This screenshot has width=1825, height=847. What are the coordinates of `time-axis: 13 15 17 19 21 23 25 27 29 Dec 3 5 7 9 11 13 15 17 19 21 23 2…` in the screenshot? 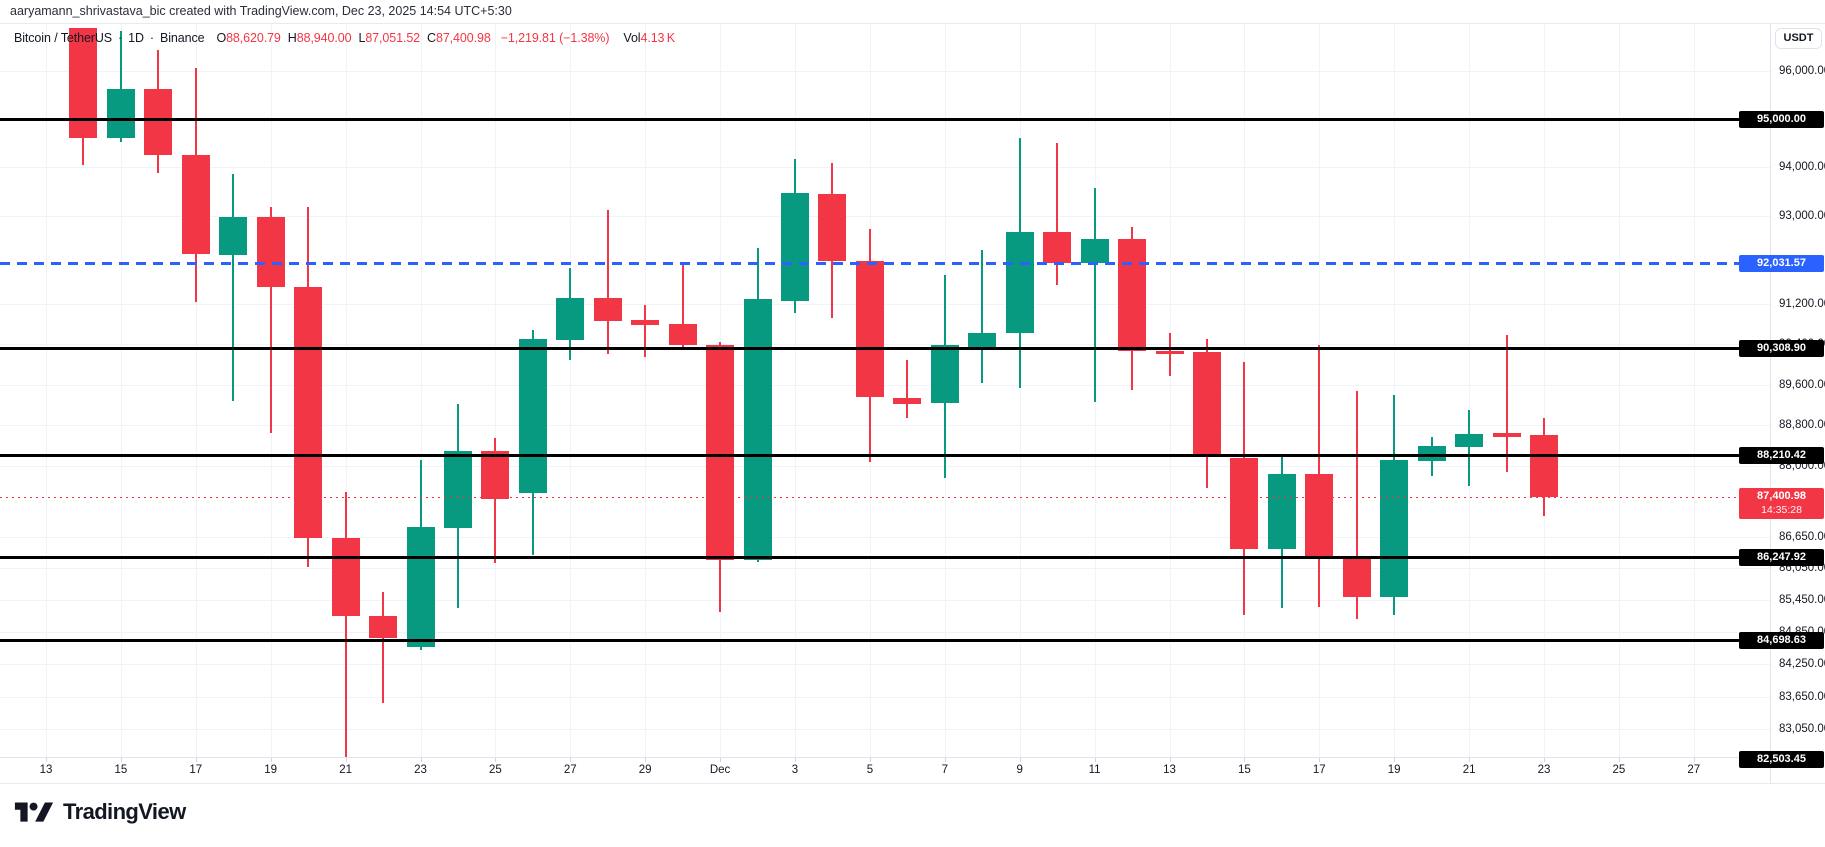 It's located at (885, 770).